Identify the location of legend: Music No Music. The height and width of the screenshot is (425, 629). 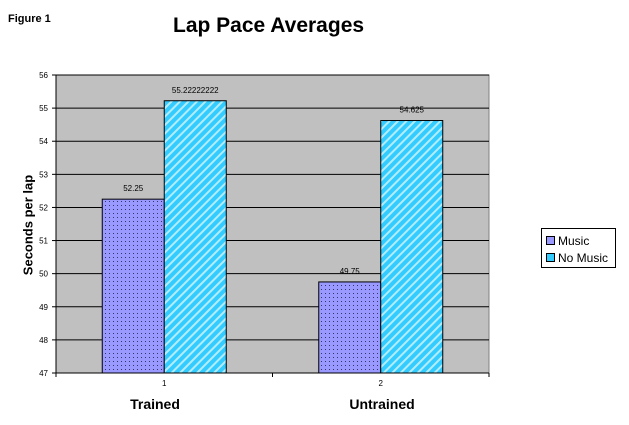
(578, 248).